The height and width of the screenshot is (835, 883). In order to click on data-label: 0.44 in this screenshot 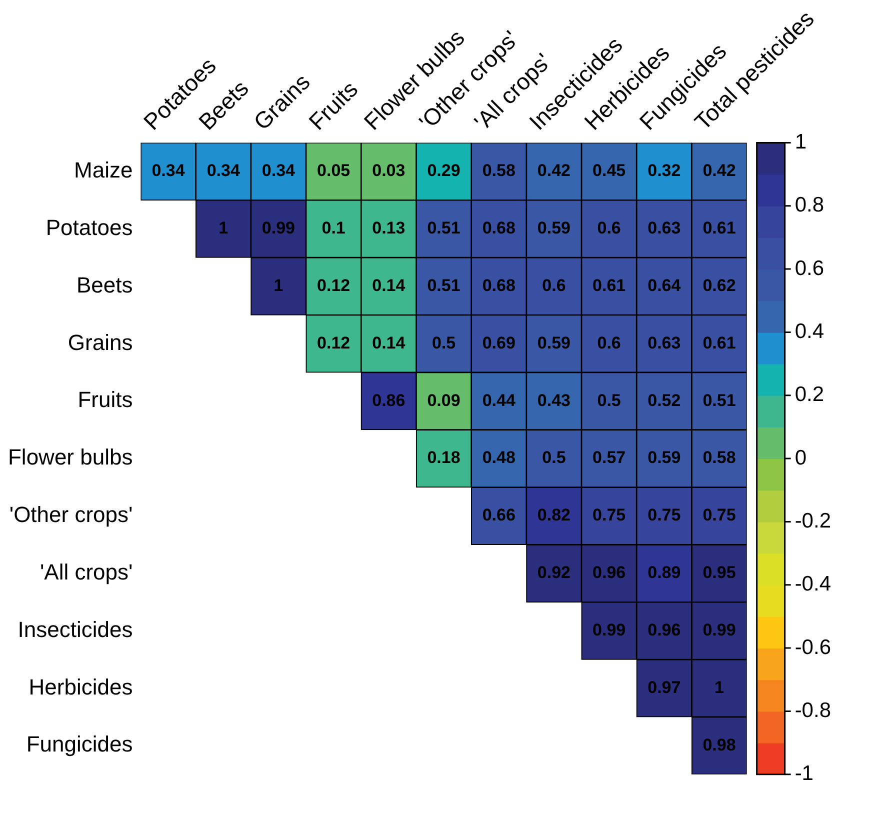, I will do `click(499, 400)`.